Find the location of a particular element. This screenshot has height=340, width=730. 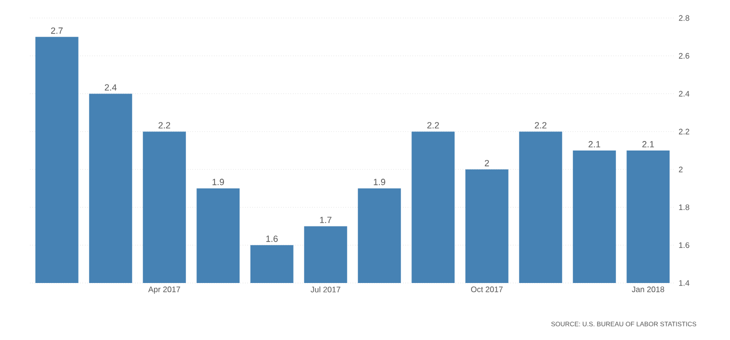

data-label: 2.7 is located at coordinates (57, 30).